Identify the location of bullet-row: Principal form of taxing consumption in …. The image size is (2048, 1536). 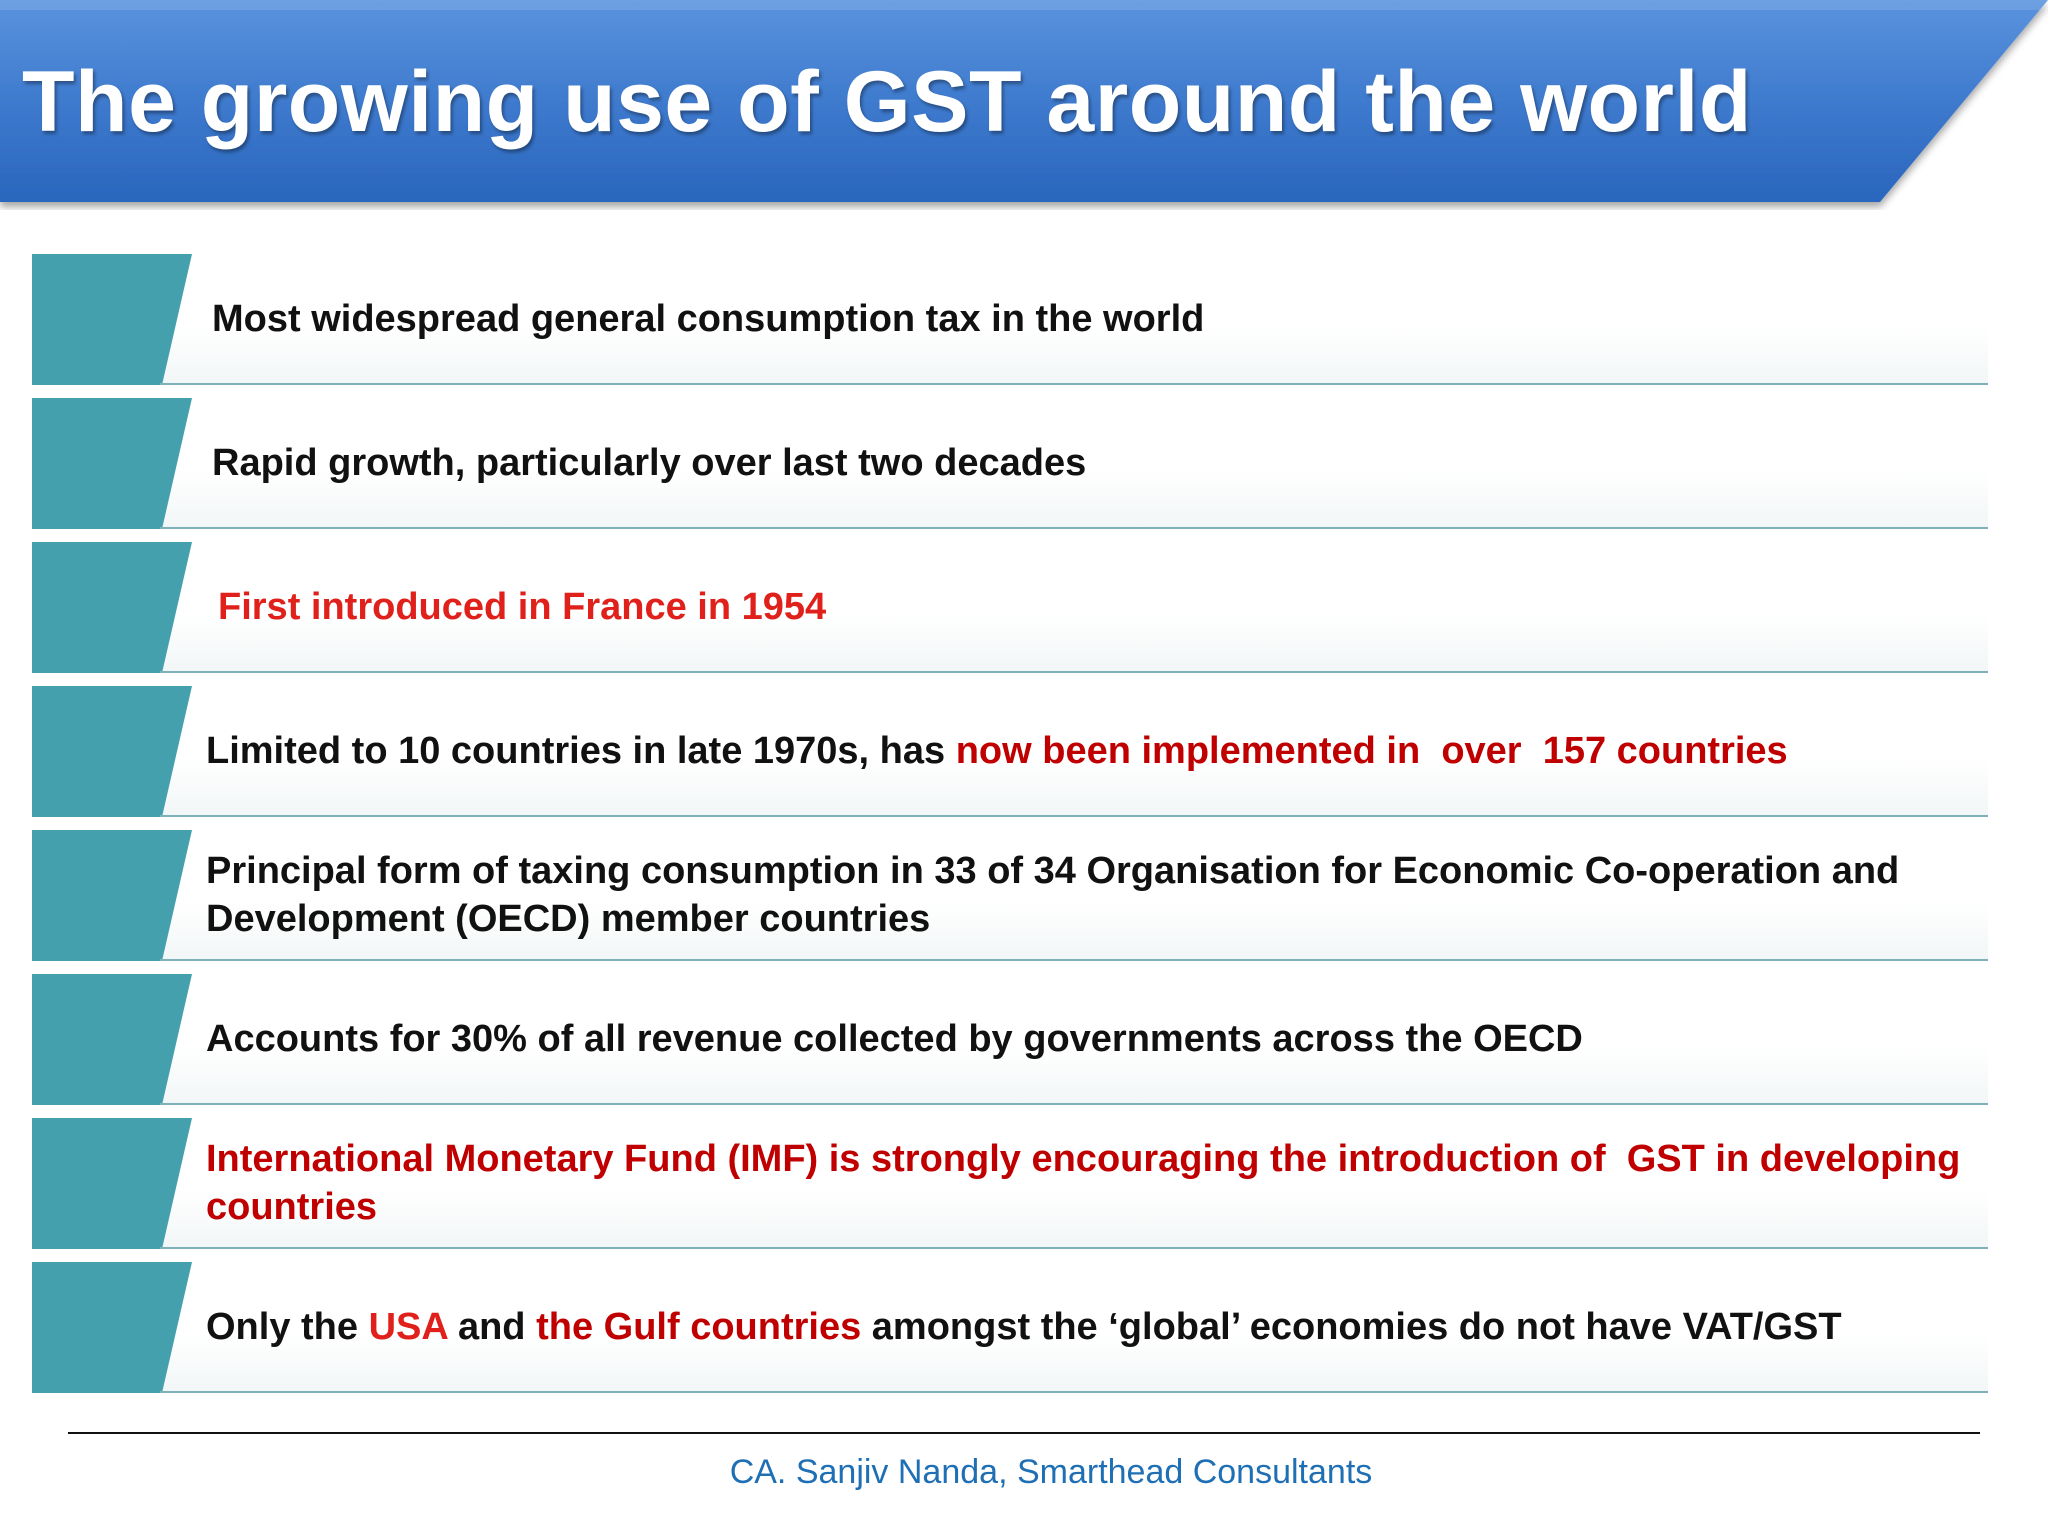
(1010, 895).